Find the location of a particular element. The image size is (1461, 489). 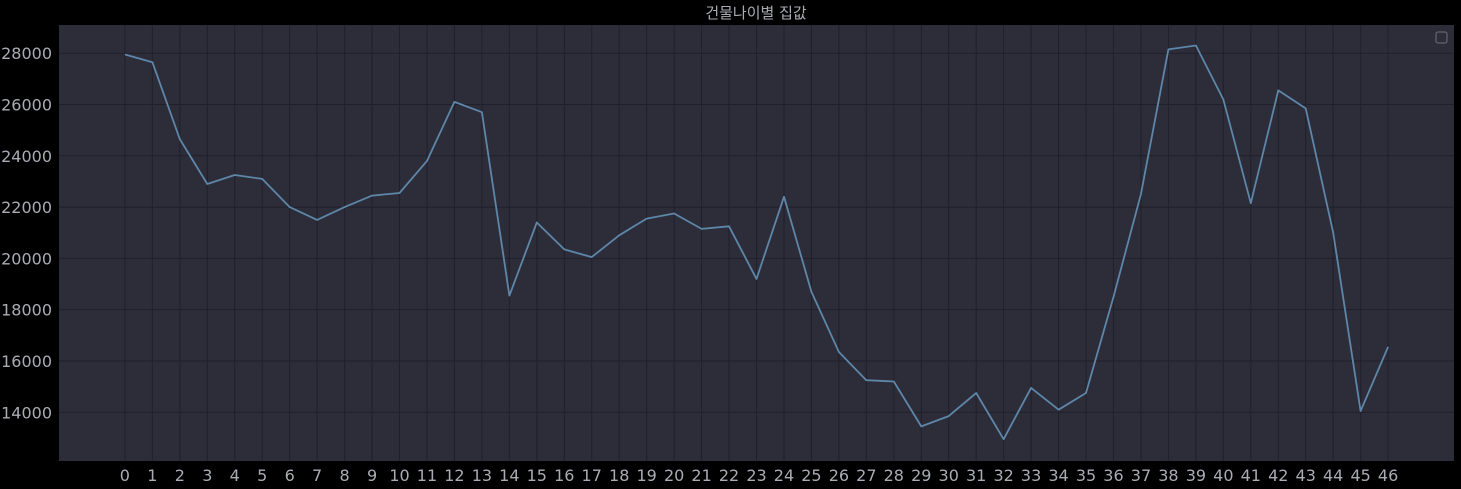

x-tick-label: 38 is located at coordinates (1168, 475).